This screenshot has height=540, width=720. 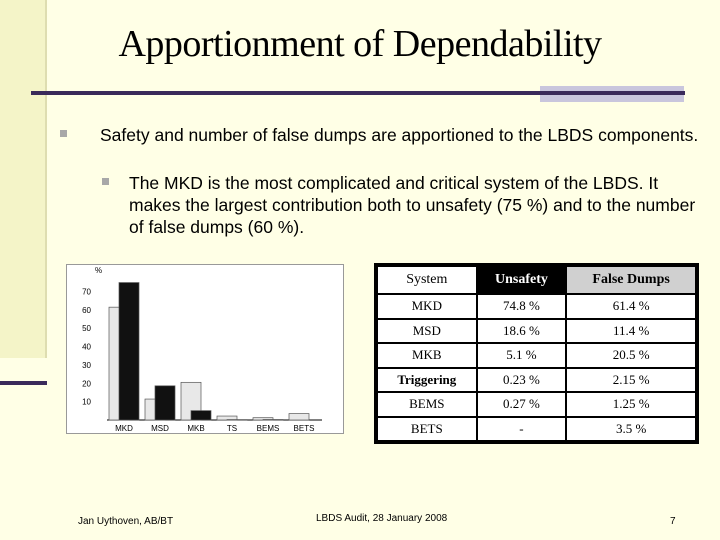 What do you see at coordinates (195, 428) in the screenshot?
I see `x-tick-label: MKB` at bounding box center [195, 428].